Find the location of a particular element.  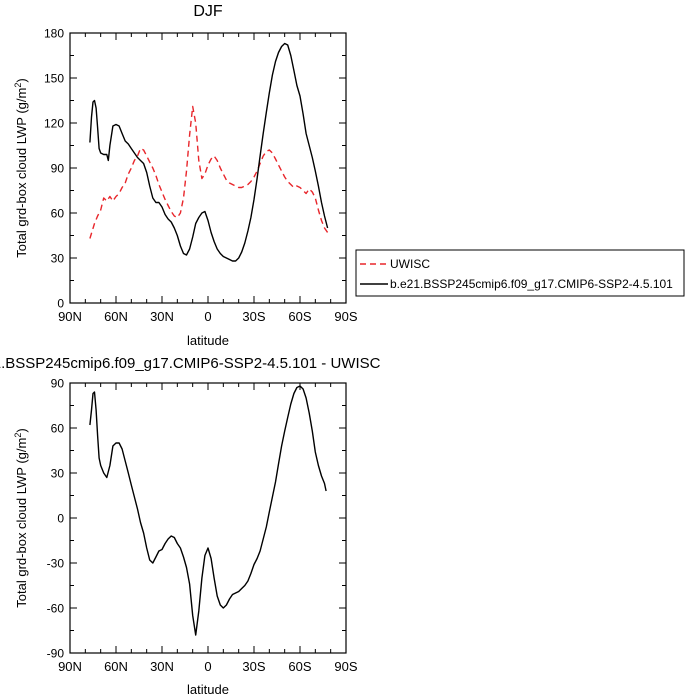

bottom-chart-ytick-label: 60 is located at coordinates (58, 429).